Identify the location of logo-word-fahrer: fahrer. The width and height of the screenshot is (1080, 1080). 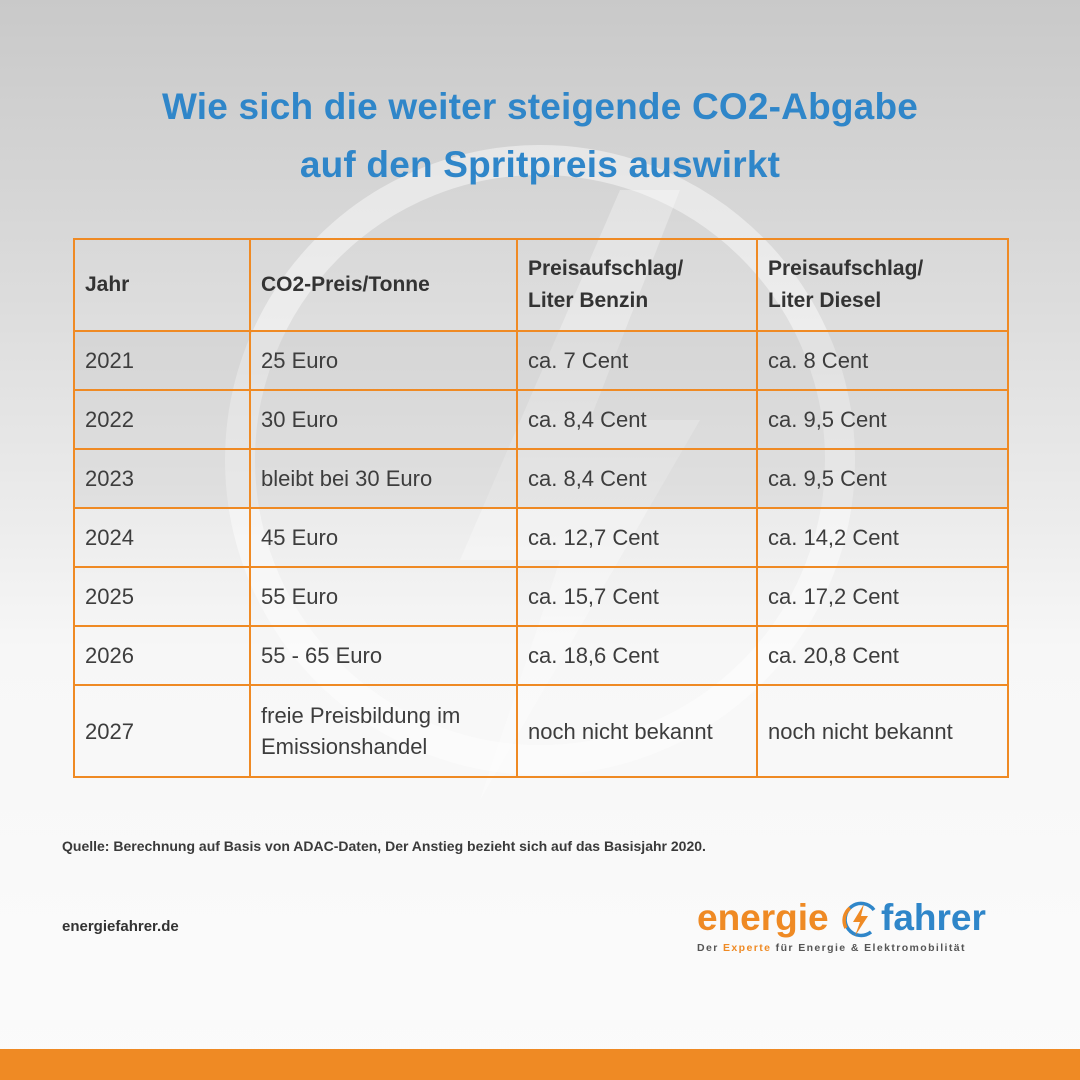
(933, 917).